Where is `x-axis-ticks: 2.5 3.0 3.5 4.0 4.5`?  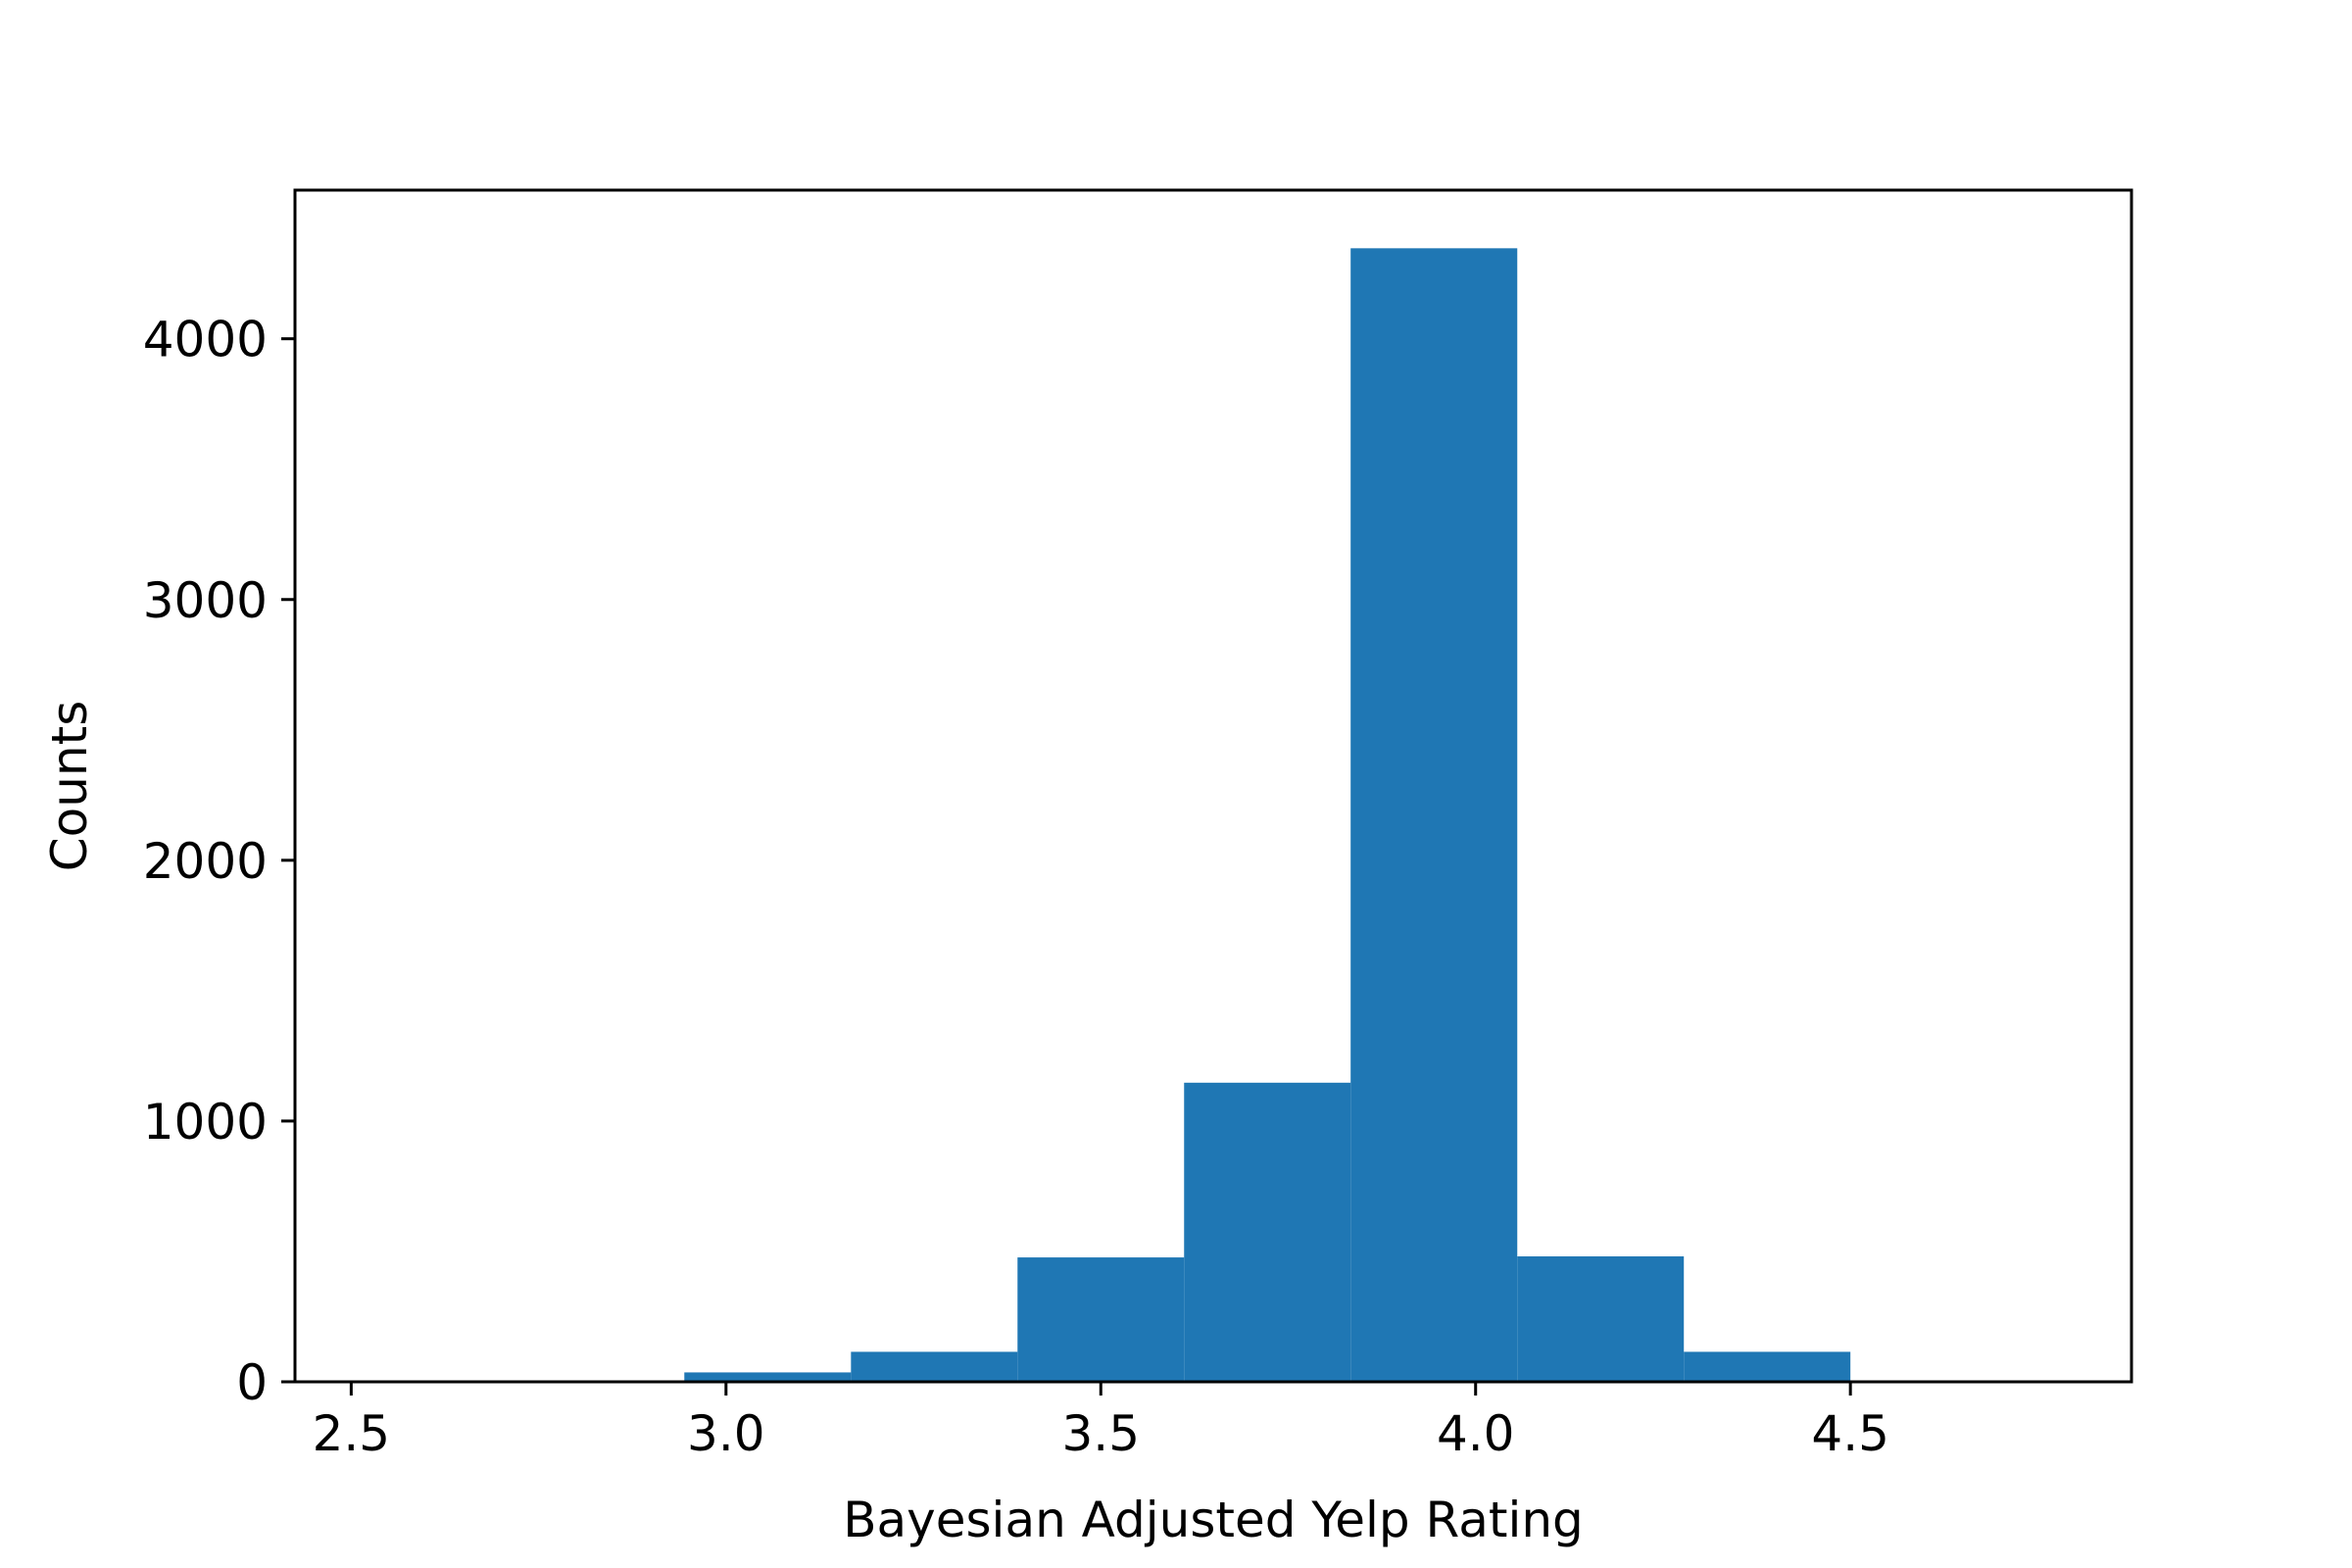
x-axis-ticks: 2.5 3.0 3.5 4.0 4.5 is located at coordinates (1101, 1422).